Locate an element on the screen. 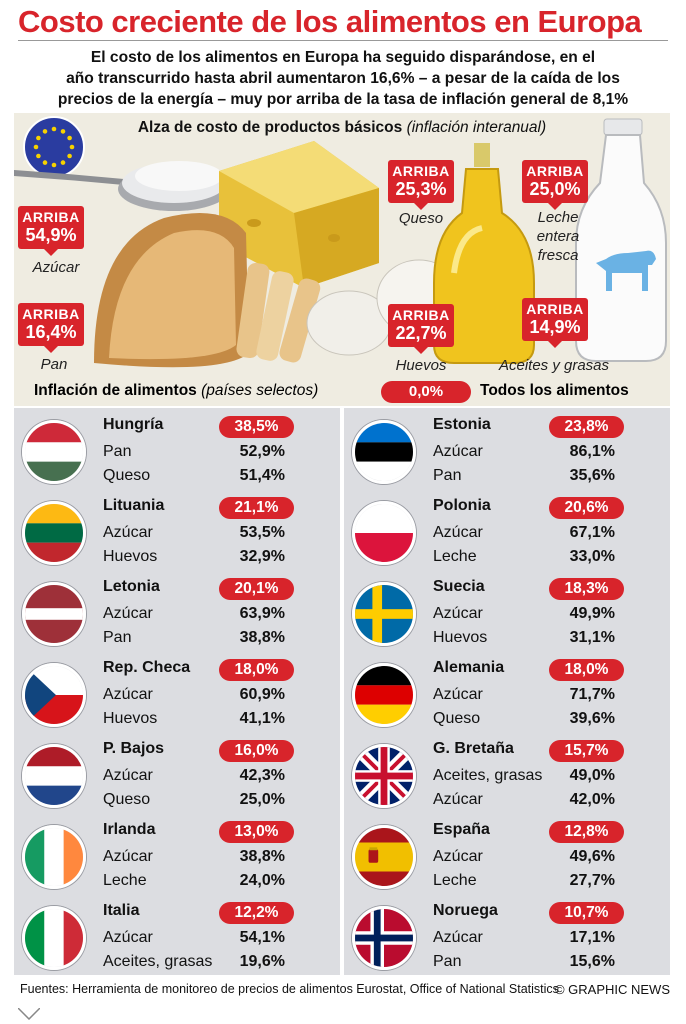 This screenshot has width=686, height=1024. products-heading-note: (inflación interanual) is located at coordinates (476, 127).